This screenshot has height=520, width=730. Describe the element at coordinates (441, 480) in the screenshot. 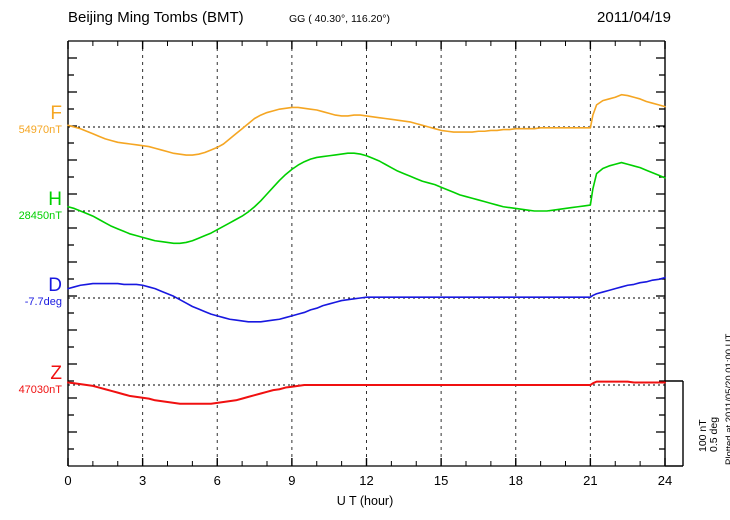

I see `x-tick-label: 15` at that location.